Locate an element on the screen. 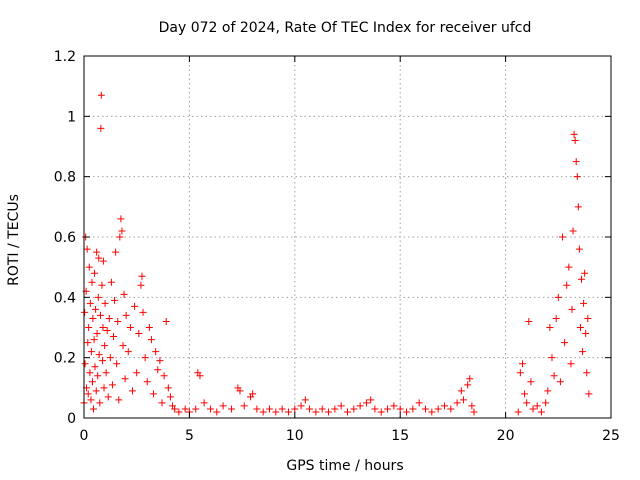 This screenshot has height=480, width=640. y-tick-label: 0.4 is located at coordinates (65, 298).